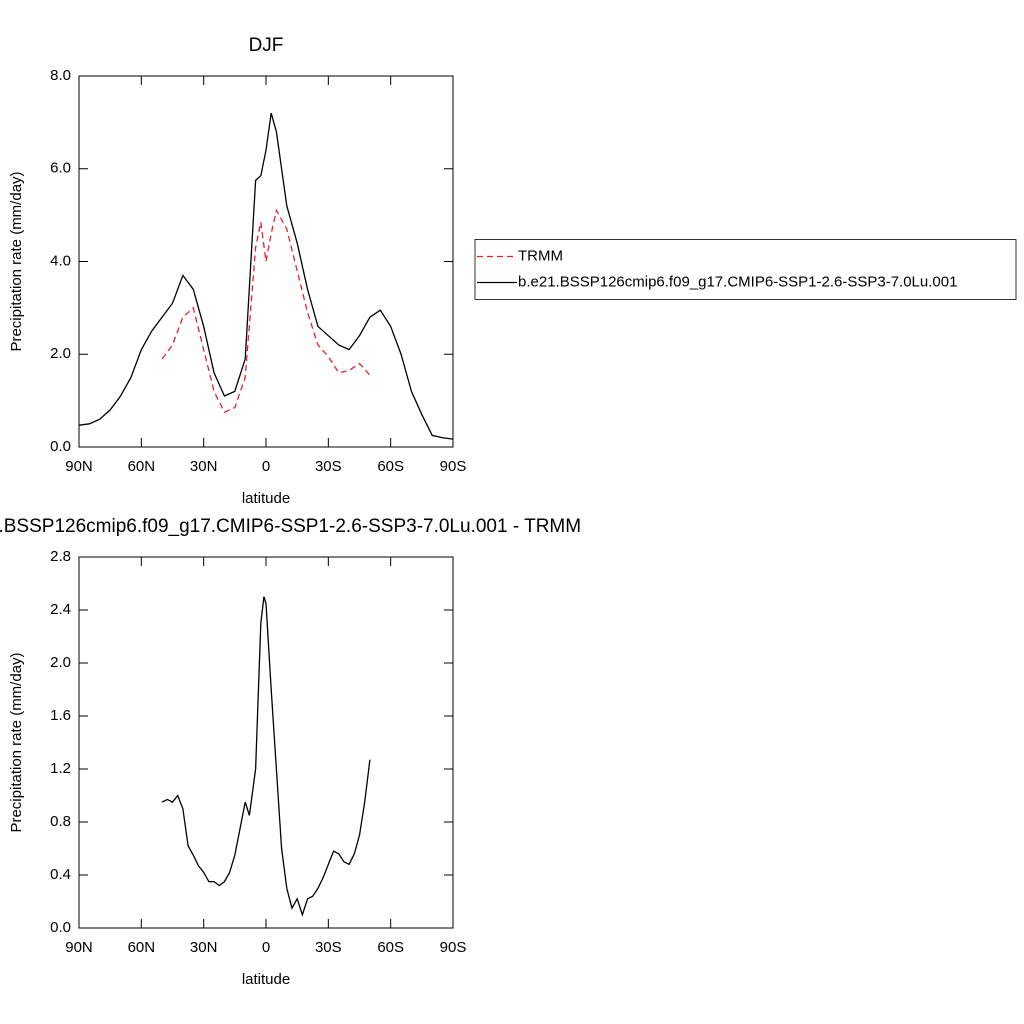  I want to click on y-tick-label: 1.2, so click(60, 768).